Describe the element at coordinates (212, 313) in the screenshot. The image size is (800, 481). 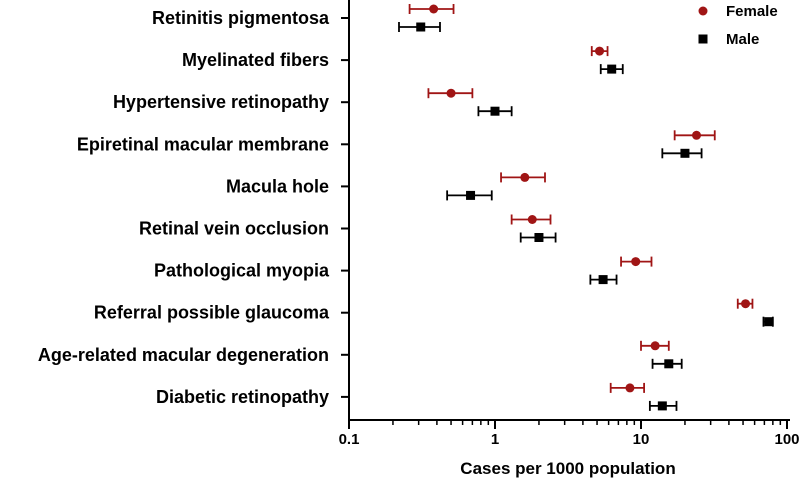
I see `category-label: Referral possible glaucoma` at that location.